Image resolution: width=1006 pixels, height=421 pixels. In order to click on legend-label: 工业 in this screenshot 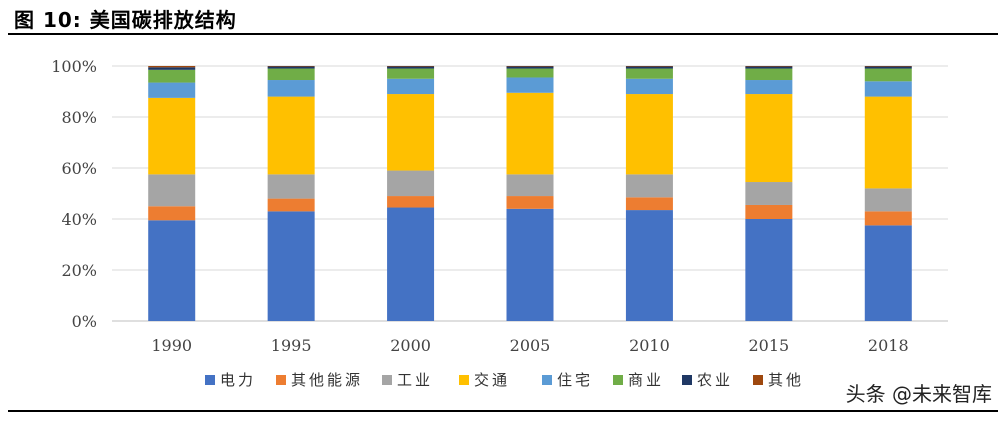, I will do `click(415, 380)`.